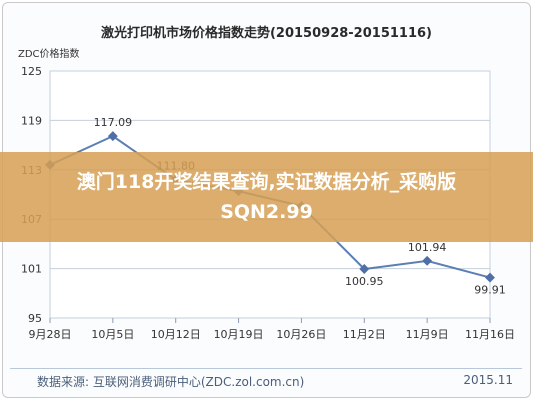  Describe the element at coordinates (112, 334) in the screenshot. I see `x-tick-label: 10月5日` at that location.